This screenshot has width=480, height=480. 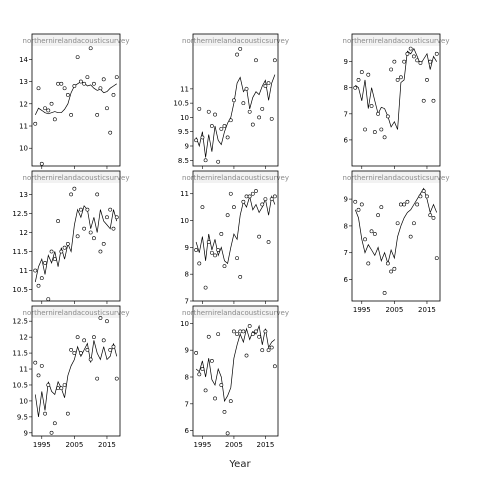 What do you see at coordinates (74, 101) in the screenshot?
I see `panel-1: northernirelandacousticsurvey 10 11 12 13 14` at bounding box center [74, 101].